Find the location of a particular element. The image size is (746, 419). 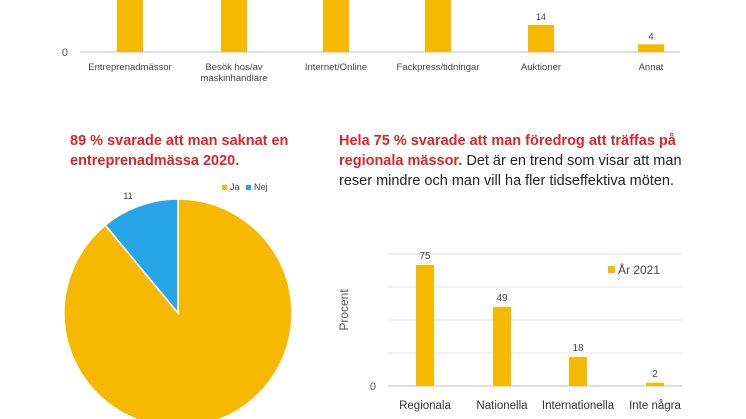

pie-slice-nej is located at coordinates (141, 257).